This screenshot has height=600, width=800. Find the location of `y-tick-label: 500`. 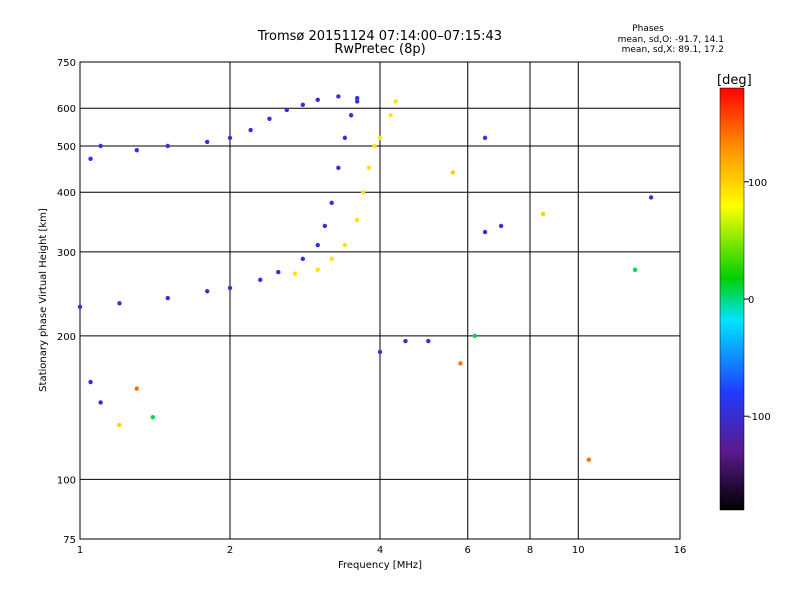

y-tick-label: 500 is located at coordinates (66, 147).